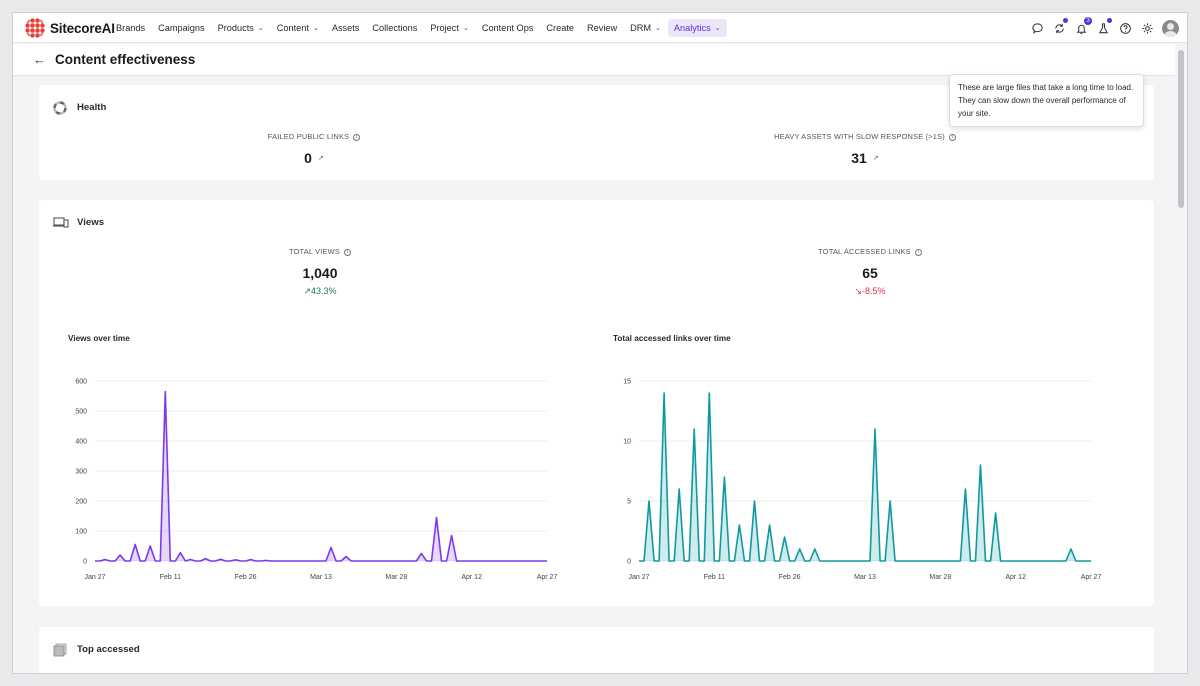 The image size is (1200, 686). I want to click on trend-down-icon: ↘, so click(858, 291).